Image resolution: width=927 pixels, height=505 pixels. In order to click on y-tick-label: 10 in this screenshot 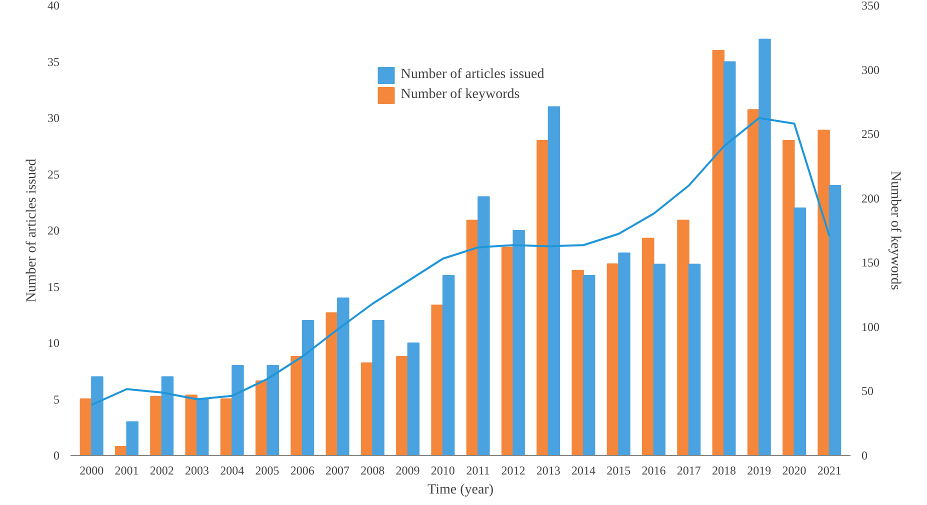, I will do `click(54, 343)`.